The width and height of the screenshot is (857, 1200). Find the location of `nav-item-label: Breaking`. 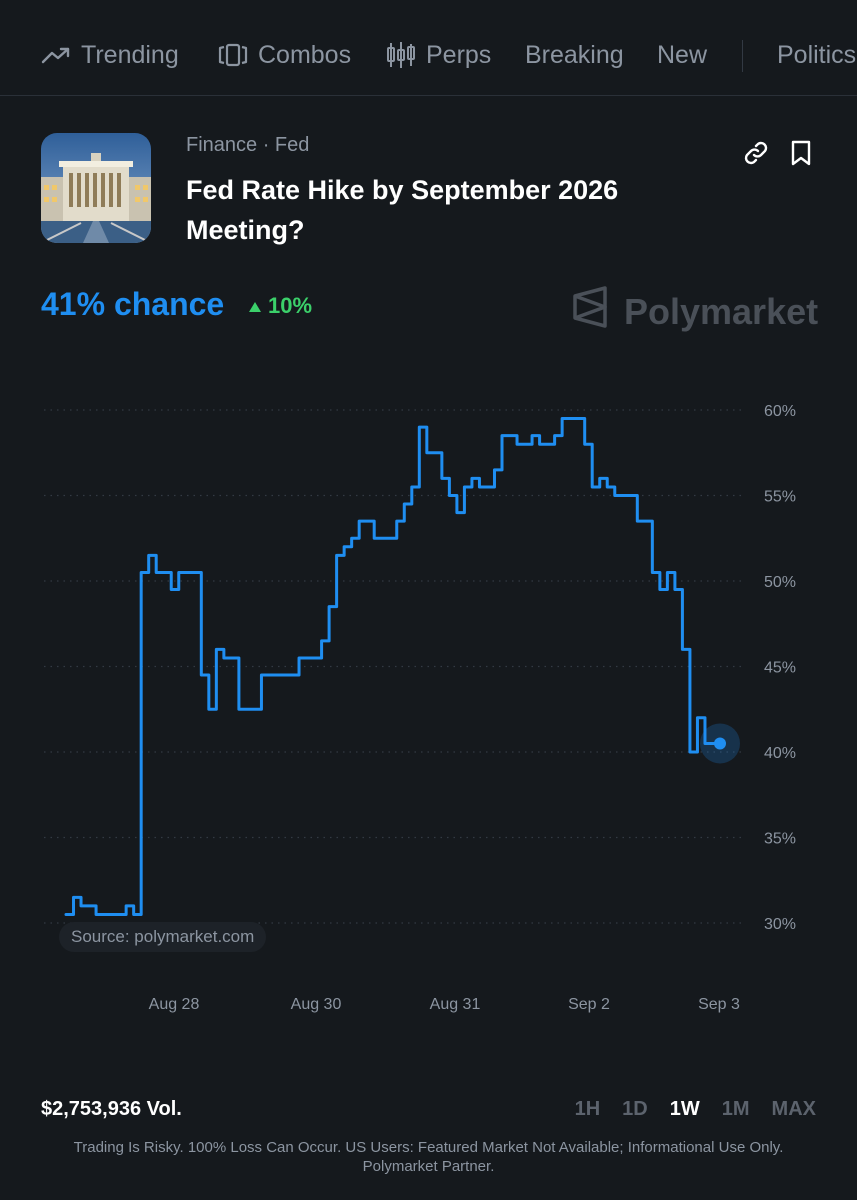

nav-item-label: Breaking is located at coordinates (574, 54).